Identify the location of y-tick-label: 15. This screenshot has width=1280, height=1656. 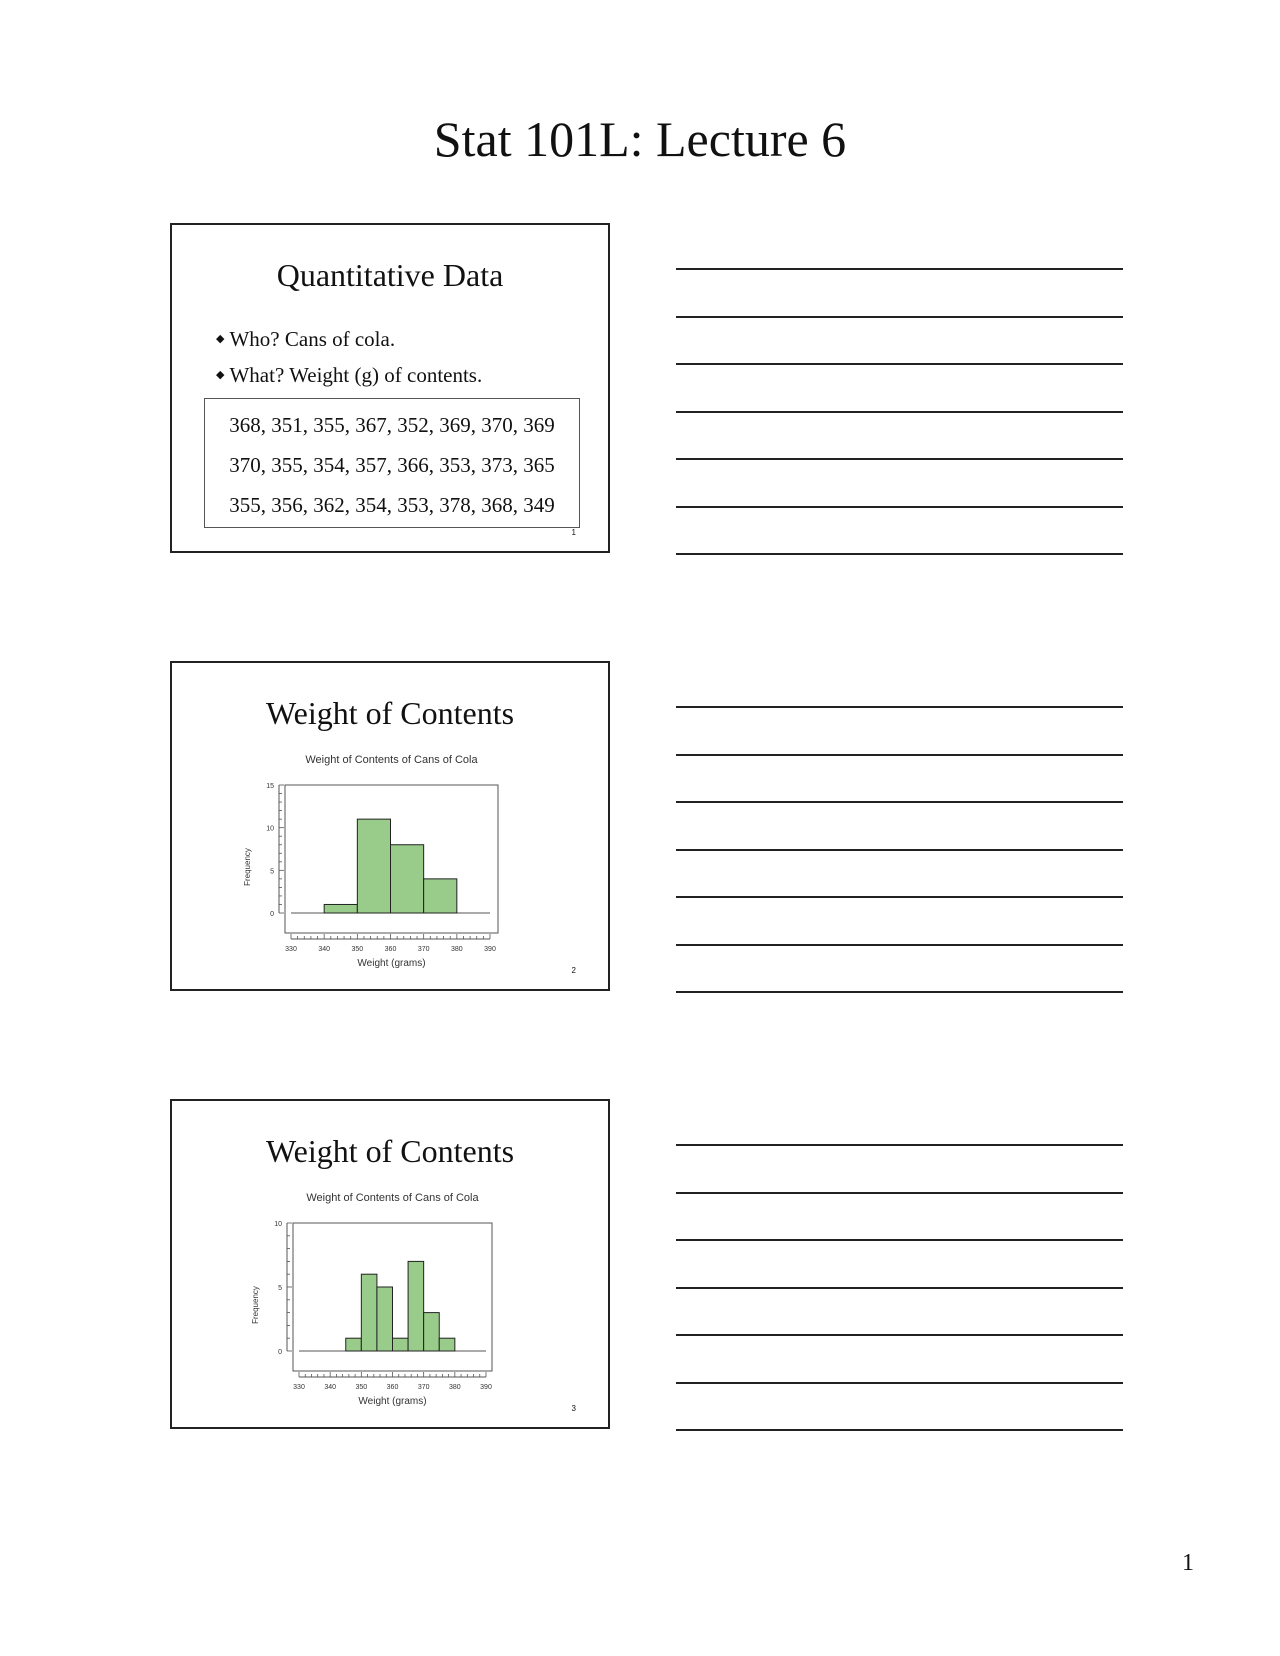
(270, 786).